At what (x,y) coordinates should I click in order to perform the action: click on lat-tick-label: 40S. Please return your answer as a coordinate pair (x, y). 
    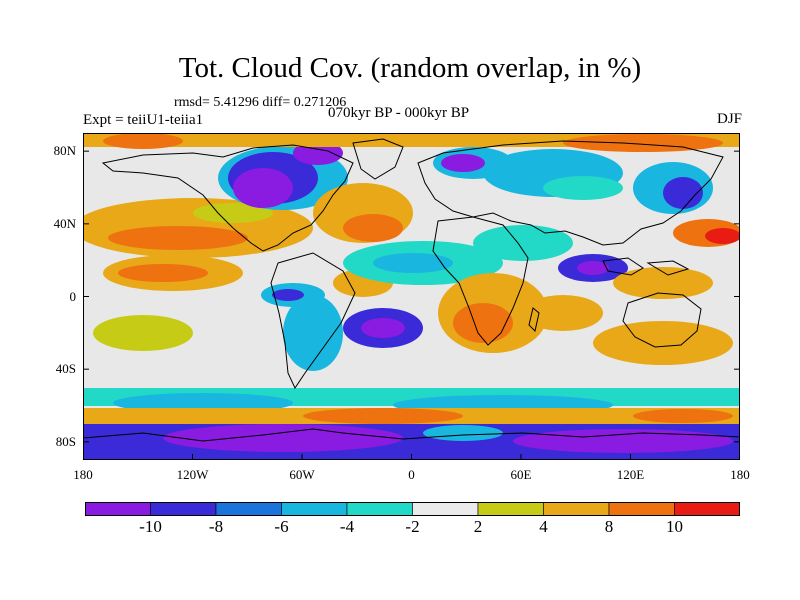
    Looking at the image, I should click on (65, 369).